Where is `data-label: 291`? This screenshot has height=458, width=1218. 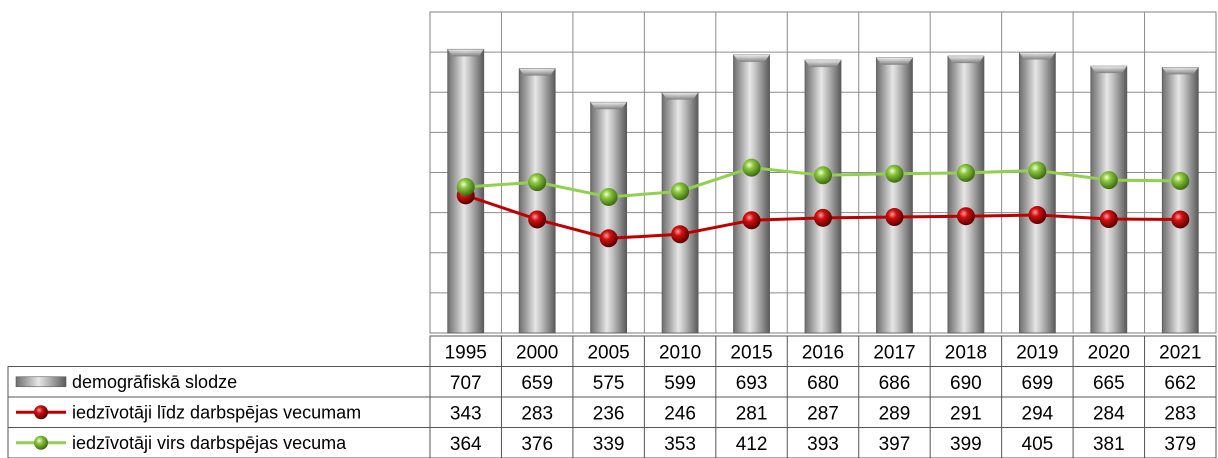 data-label: 291 is located at coordinates (966, 413).